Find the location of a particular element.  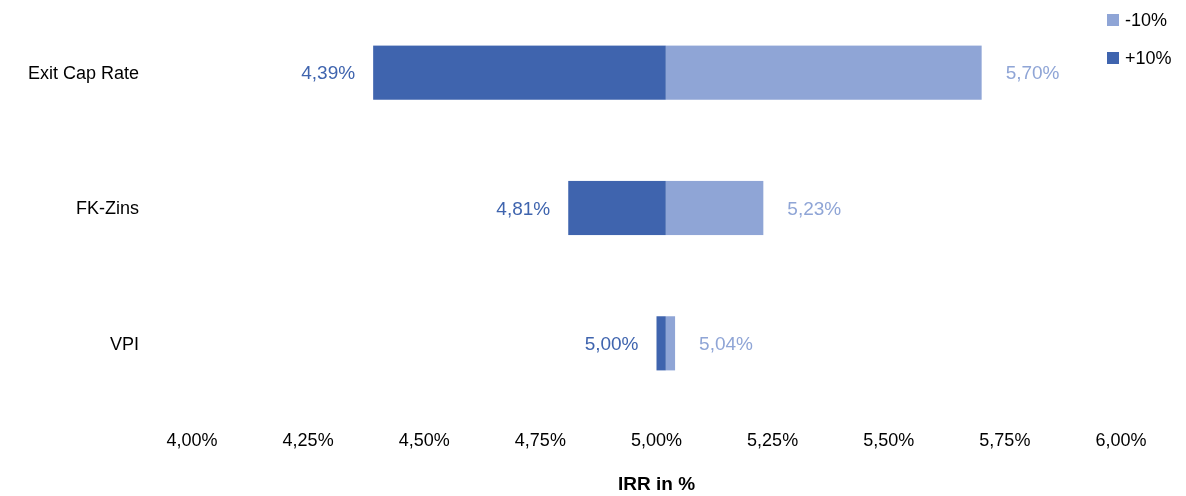

x-tick-label: 5,50% is located at coordinates (889, 440).